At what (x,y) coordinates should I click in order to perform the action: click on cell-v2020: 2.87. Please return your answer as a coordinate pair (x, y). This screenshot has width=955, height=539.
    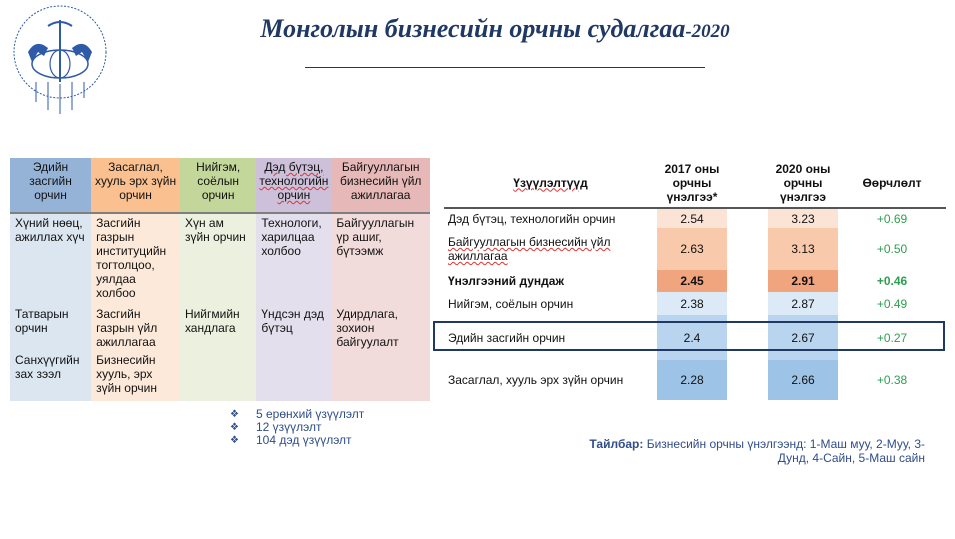
    Looking at the image, I should click on (803, 303).